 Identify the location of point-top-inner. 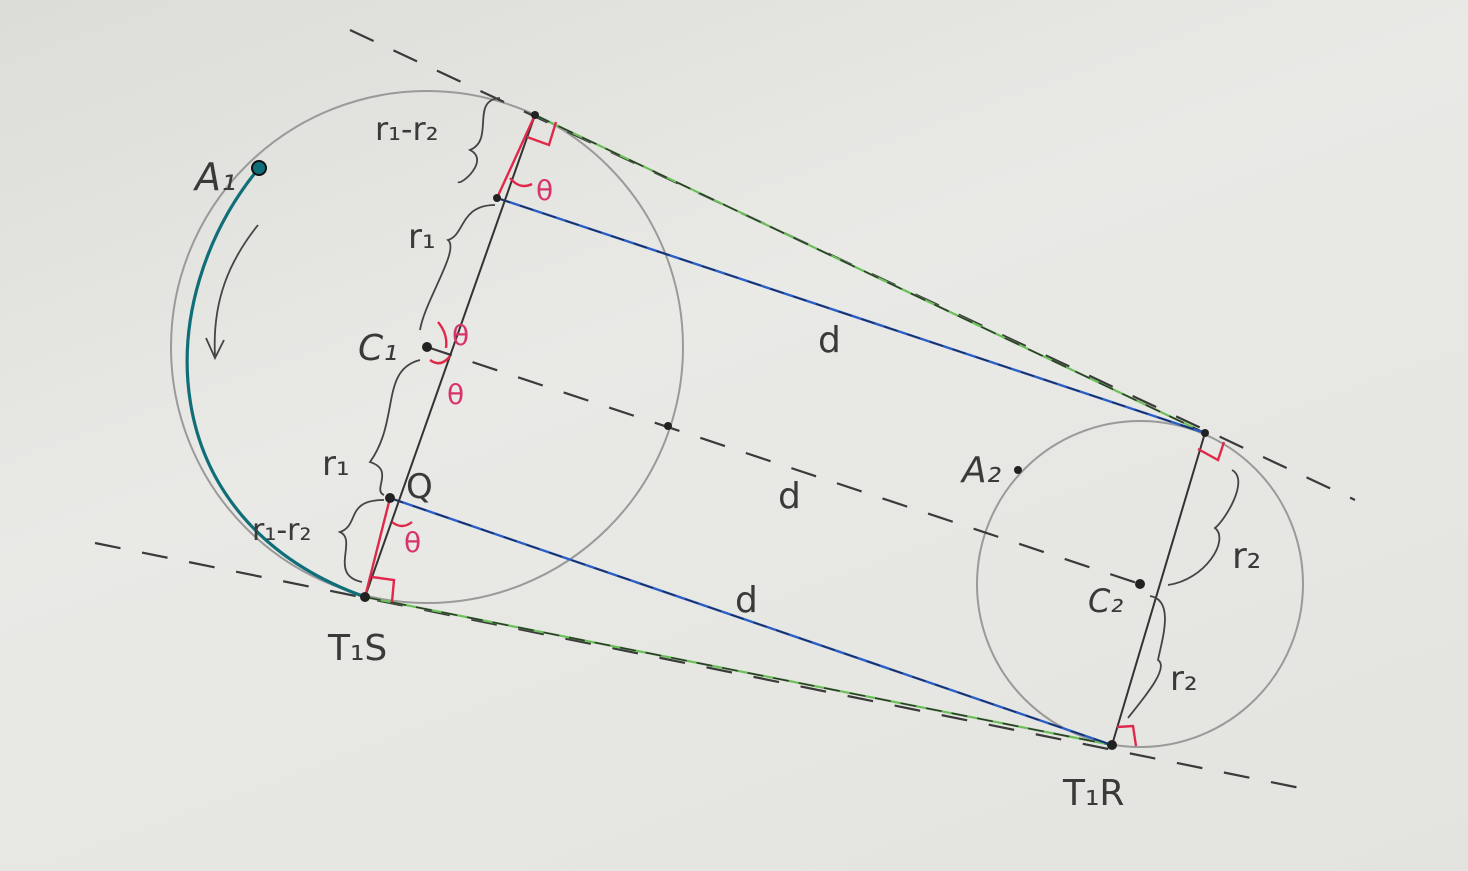
(497, 198).